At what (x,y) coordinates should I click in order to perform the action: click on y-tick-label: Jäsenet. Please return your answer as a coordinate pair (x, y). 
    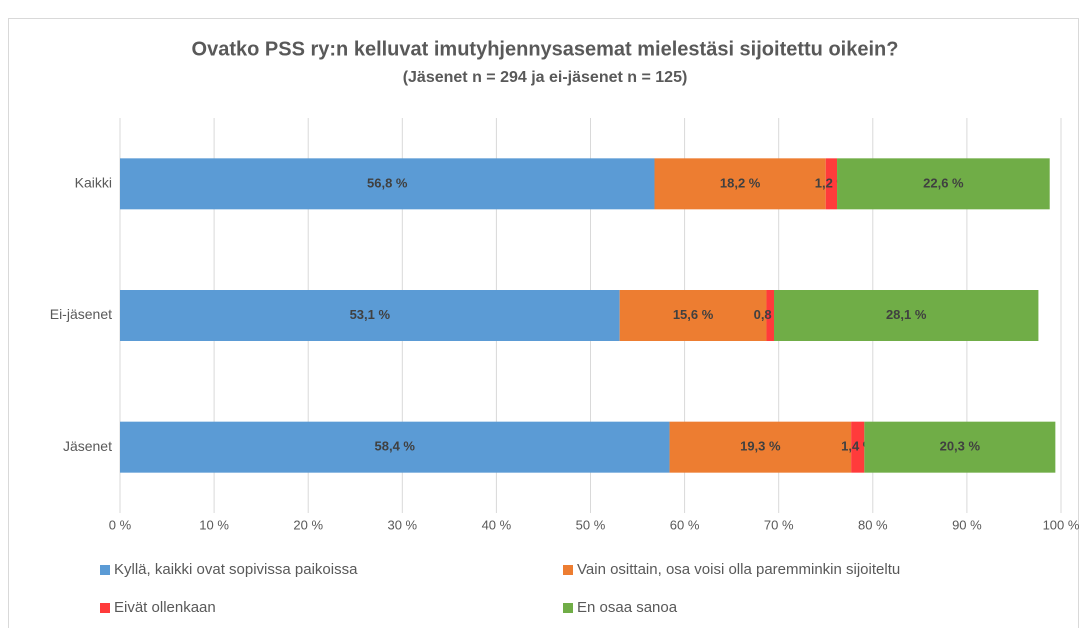
    Looking at the image, I should click on (87, 446).